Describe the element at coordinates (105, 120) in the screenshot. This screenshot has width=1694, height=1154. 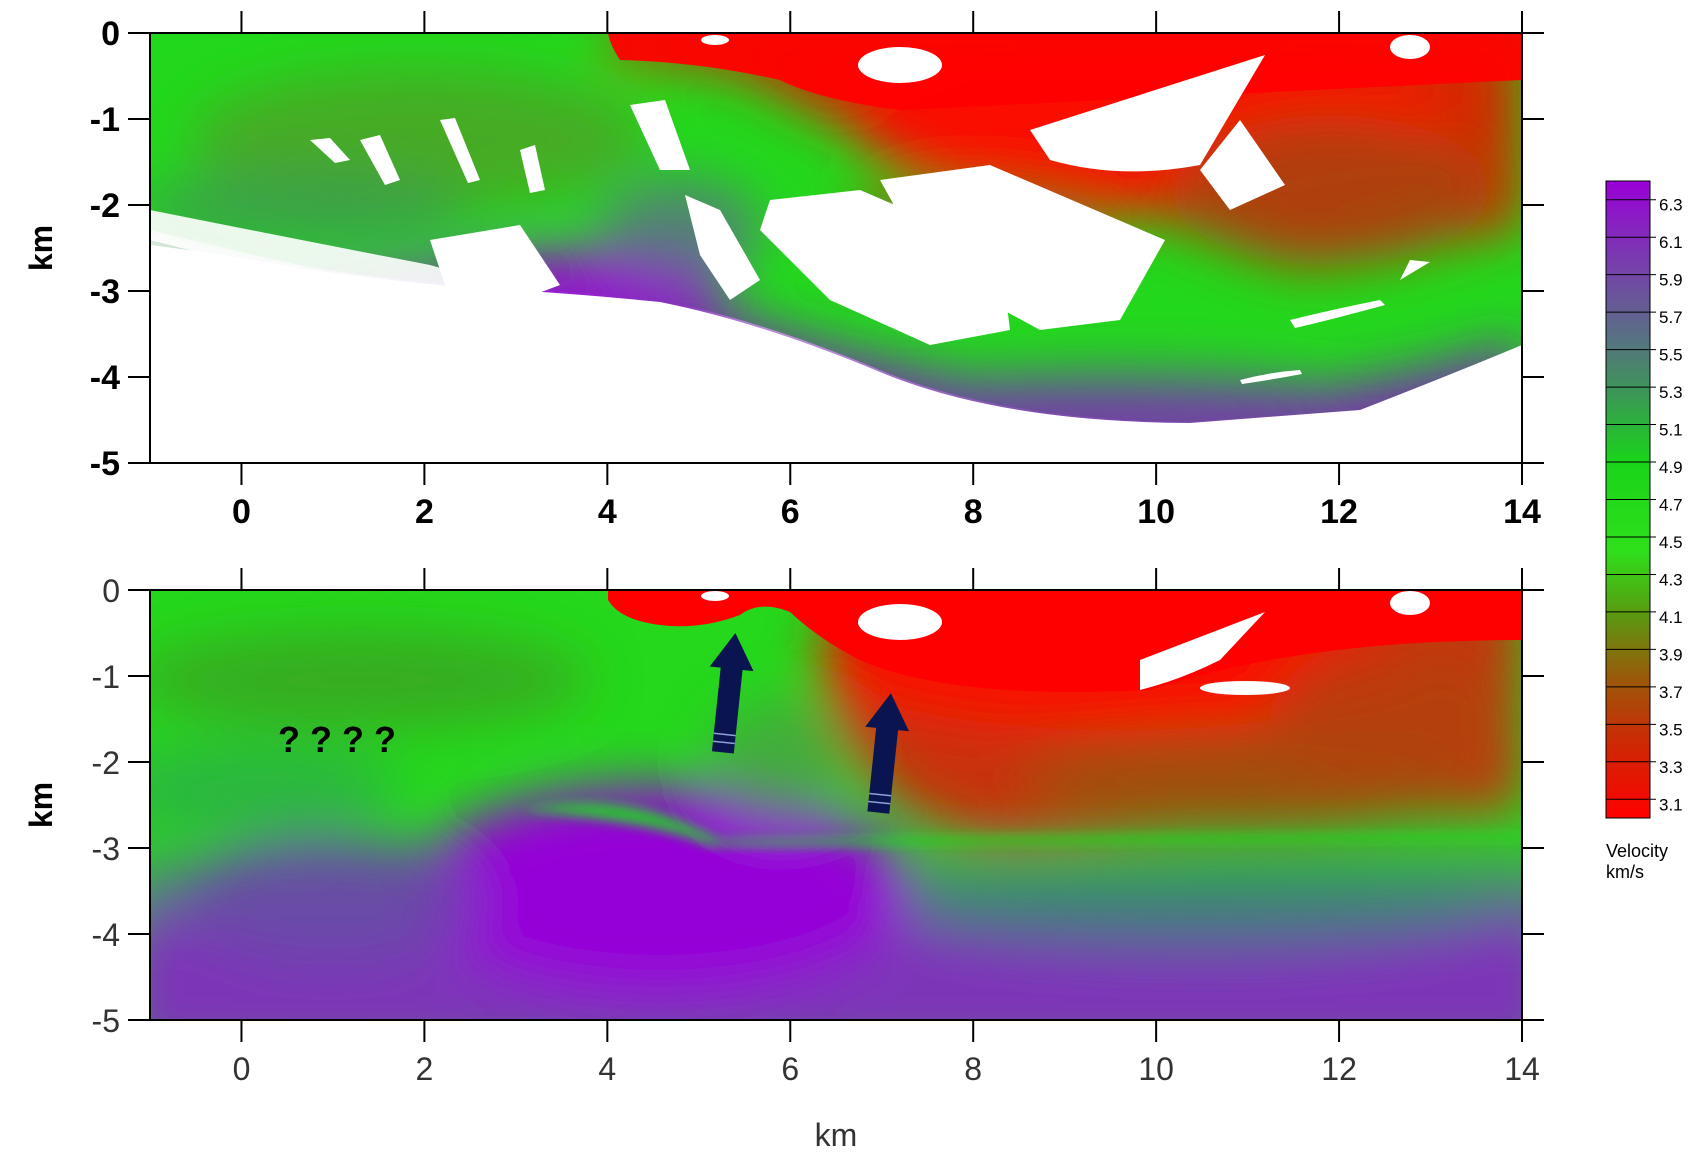
I see `top-y-tick-label: -1` at that location.